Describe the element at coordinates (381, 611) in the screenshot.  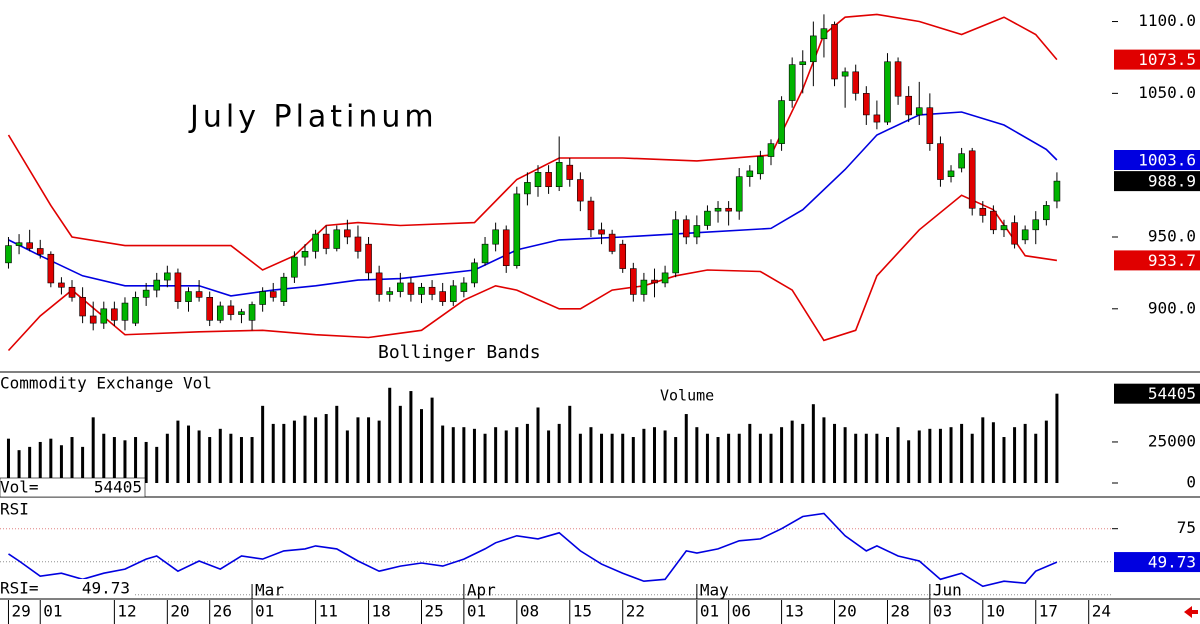
I see `x-tick-label: 18` at that location.